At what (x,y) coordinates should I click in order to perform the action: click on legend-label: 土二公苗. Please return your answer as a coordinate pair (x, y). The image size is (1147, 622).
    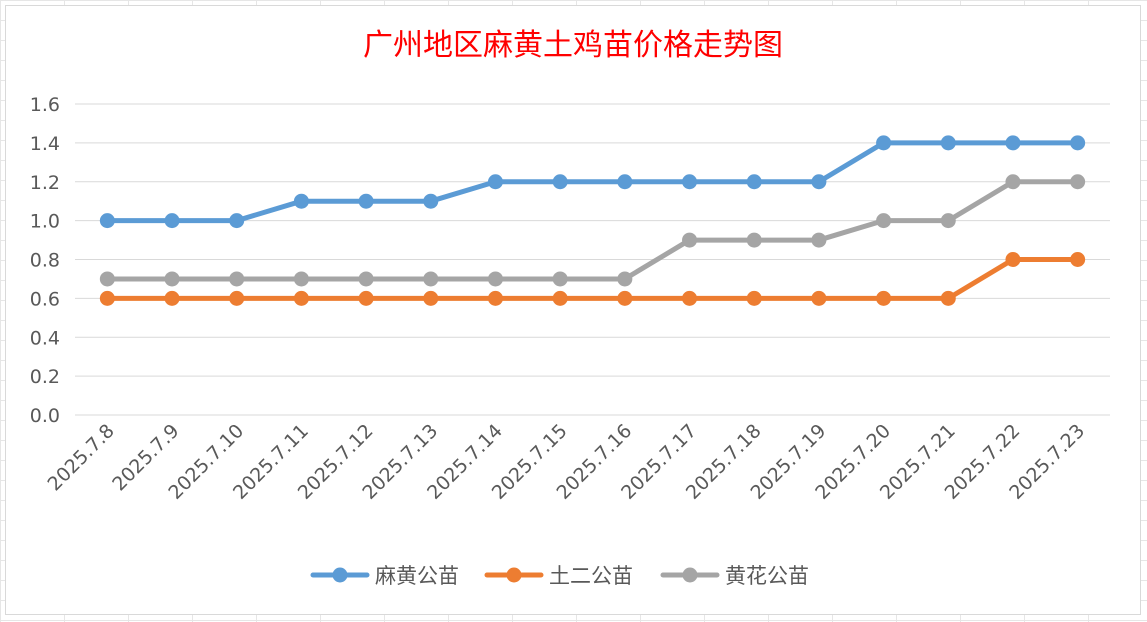
    Looking at the image, I should click on (591, 576).